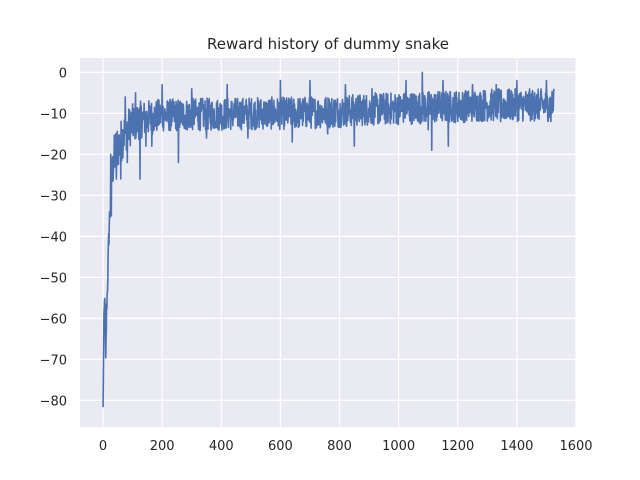  Describe the element at coordinates (53, 401) in the screenshot. I see `y-tick-label--80: −80` at that location.